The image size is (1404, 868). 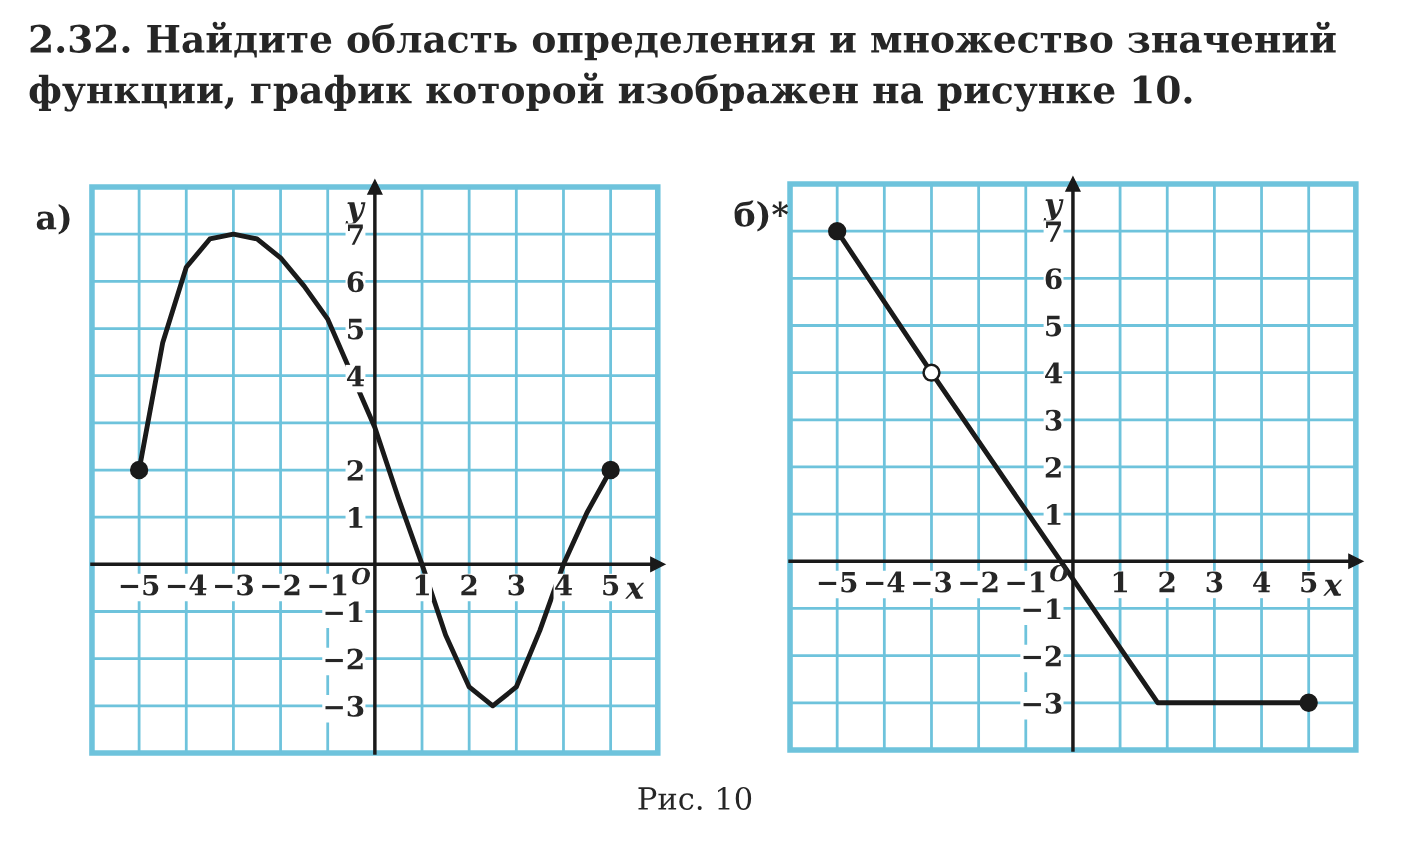 I want to click on chart-title: б)*, so click(x=761, y=216).